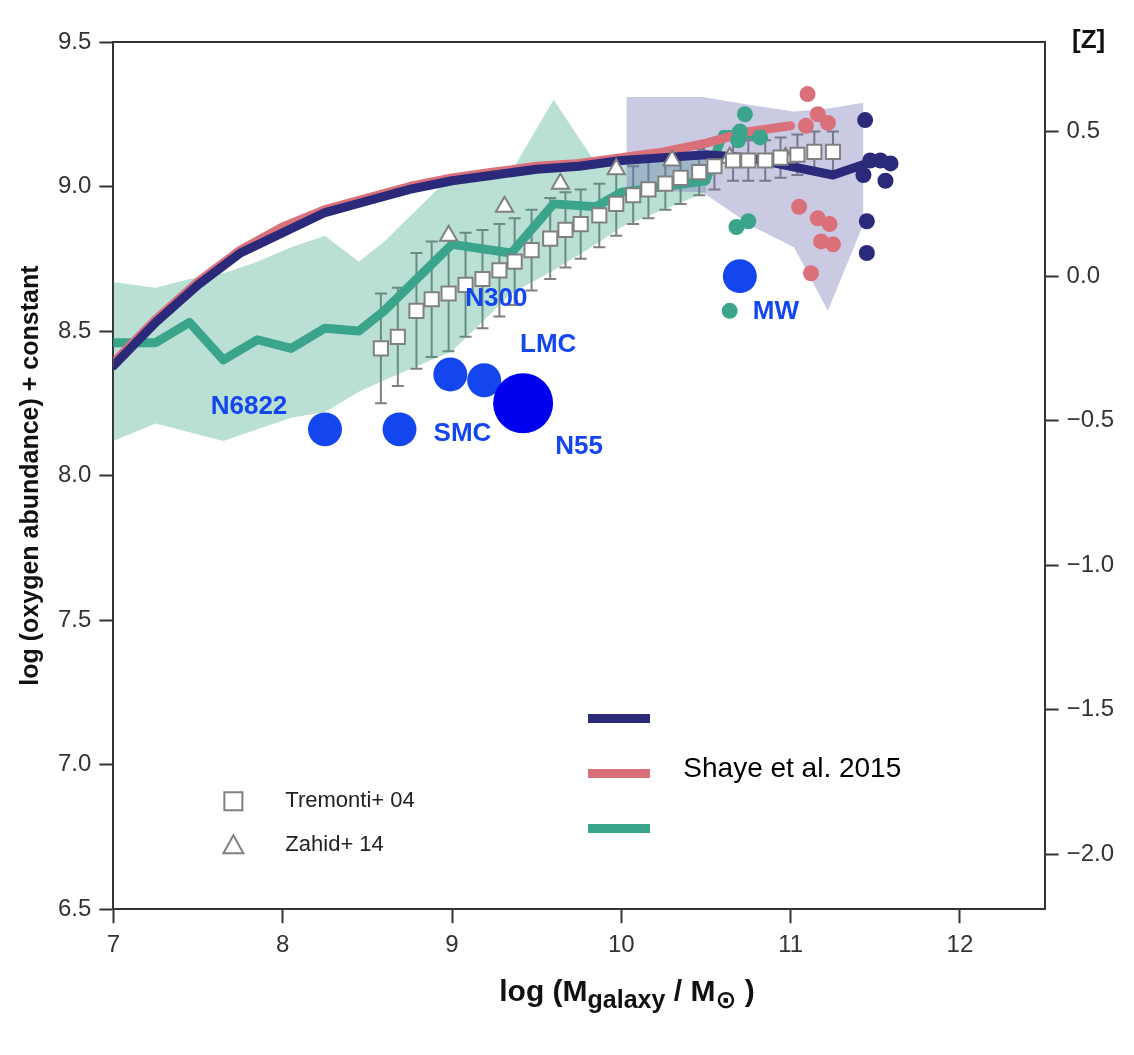  I want to click on annotation: SMC, so click(462, 431).